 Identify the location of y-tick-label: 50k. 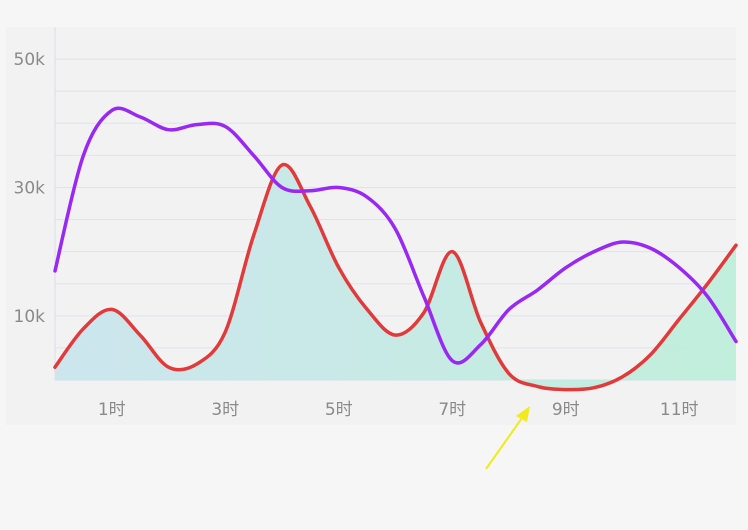
(30, 60).